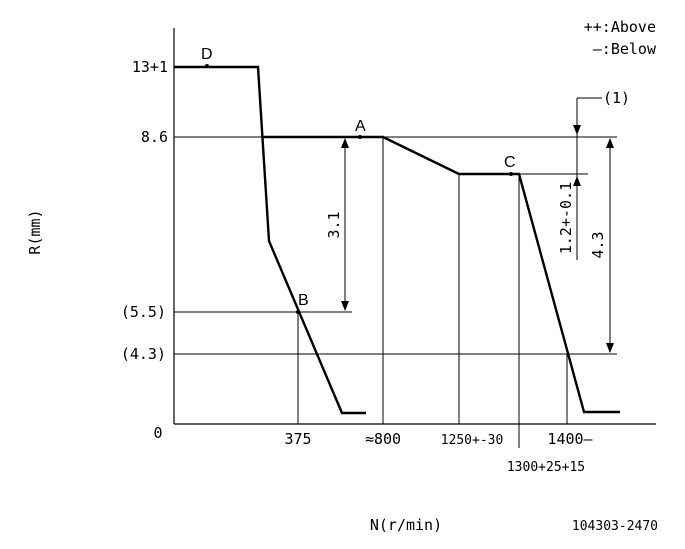 This screenshot has height=549, width=685. Describe the element at coordinates (570, 439) in the screenshot. I see `x-tick-1400: 1400—` at that location.